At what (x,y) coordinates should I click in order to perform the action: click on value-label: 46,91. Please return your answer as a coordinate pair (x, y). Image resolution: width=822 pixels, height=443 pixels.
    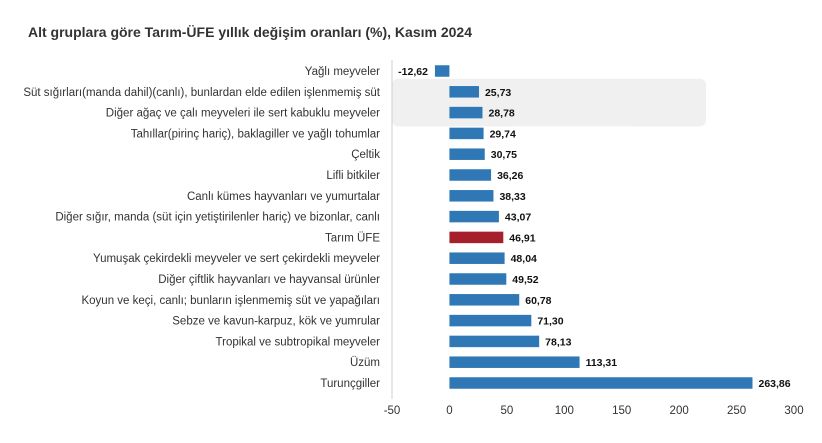
    Looking at the image, I should click on (522, 238).